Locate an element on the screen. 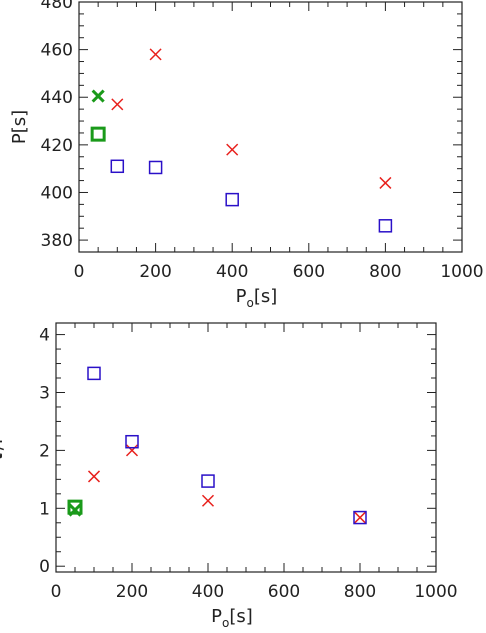 The height and width of the screenshot is (633, 486). y-tick-label: 3 is located at coordinates (44, 393).